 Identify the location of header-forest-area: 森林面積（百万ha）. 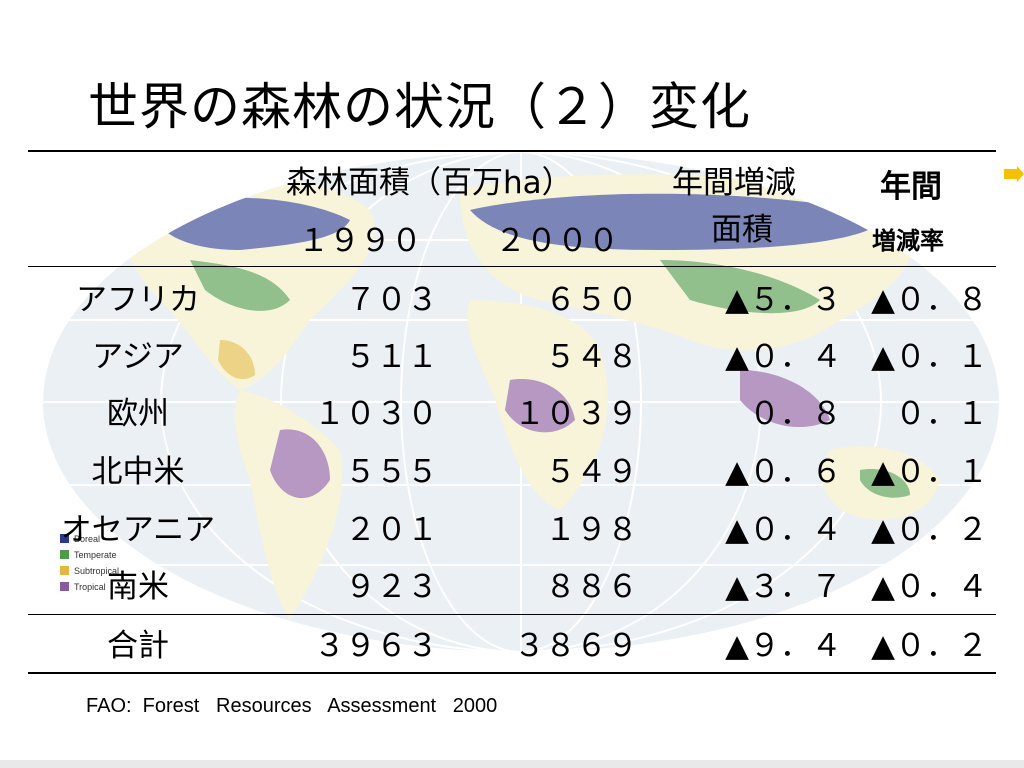
(429, 183).